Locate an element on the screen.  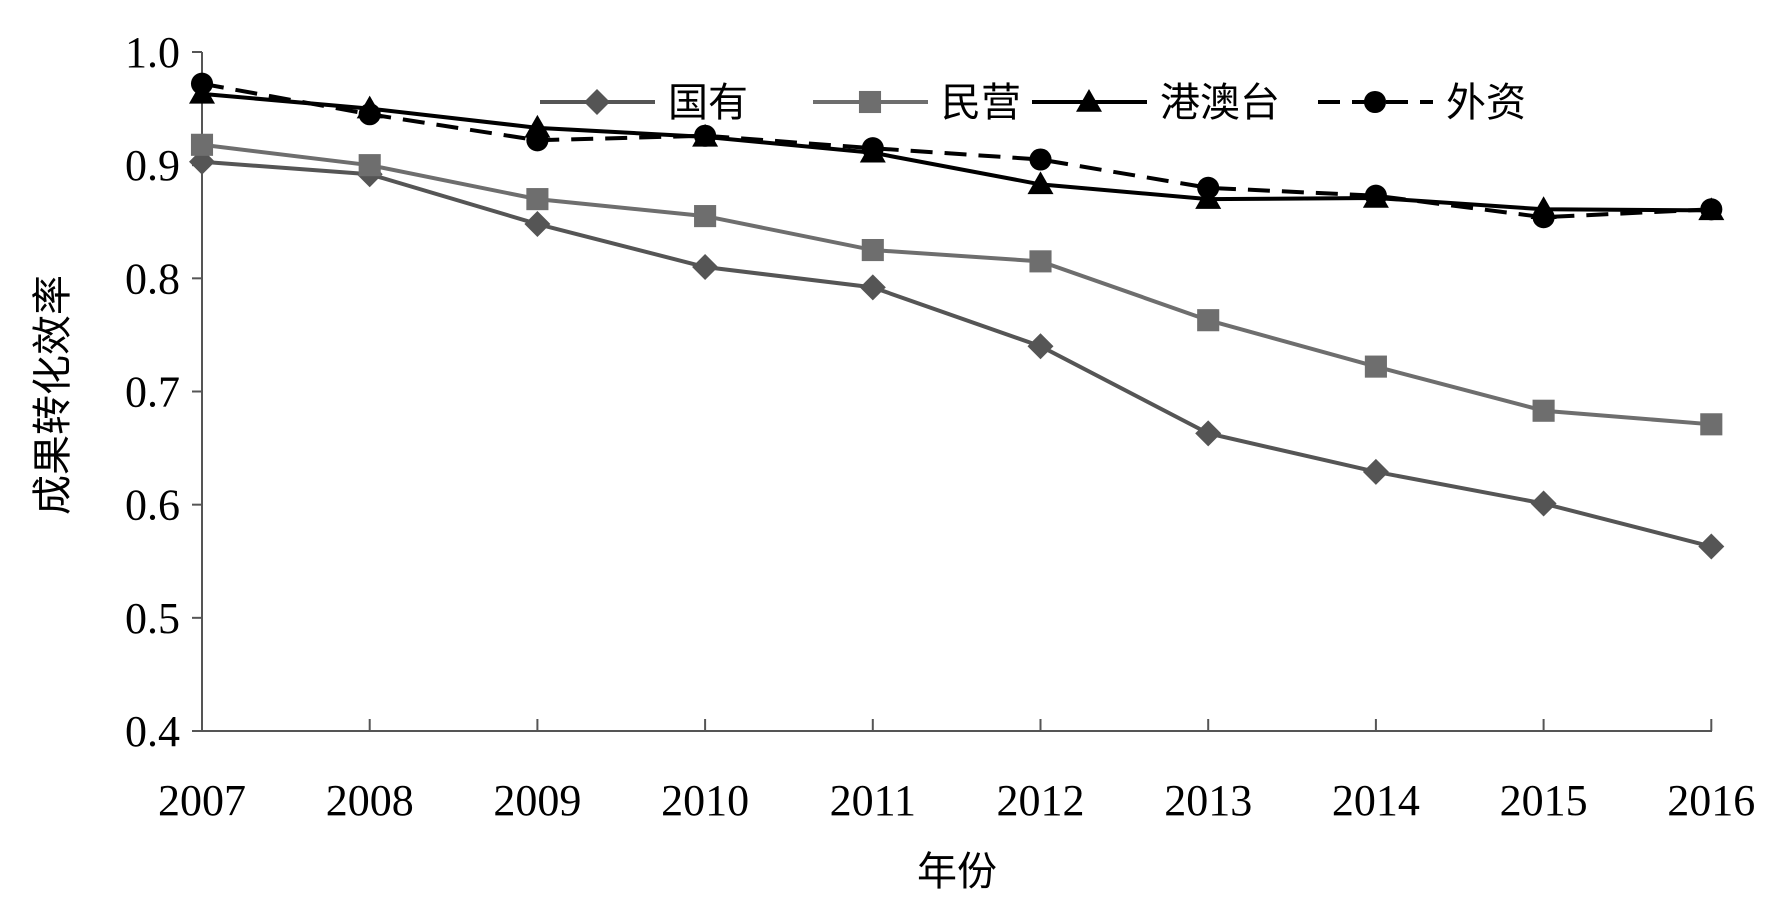
data-point-2-2012 is located at coordinates (1040, 261).